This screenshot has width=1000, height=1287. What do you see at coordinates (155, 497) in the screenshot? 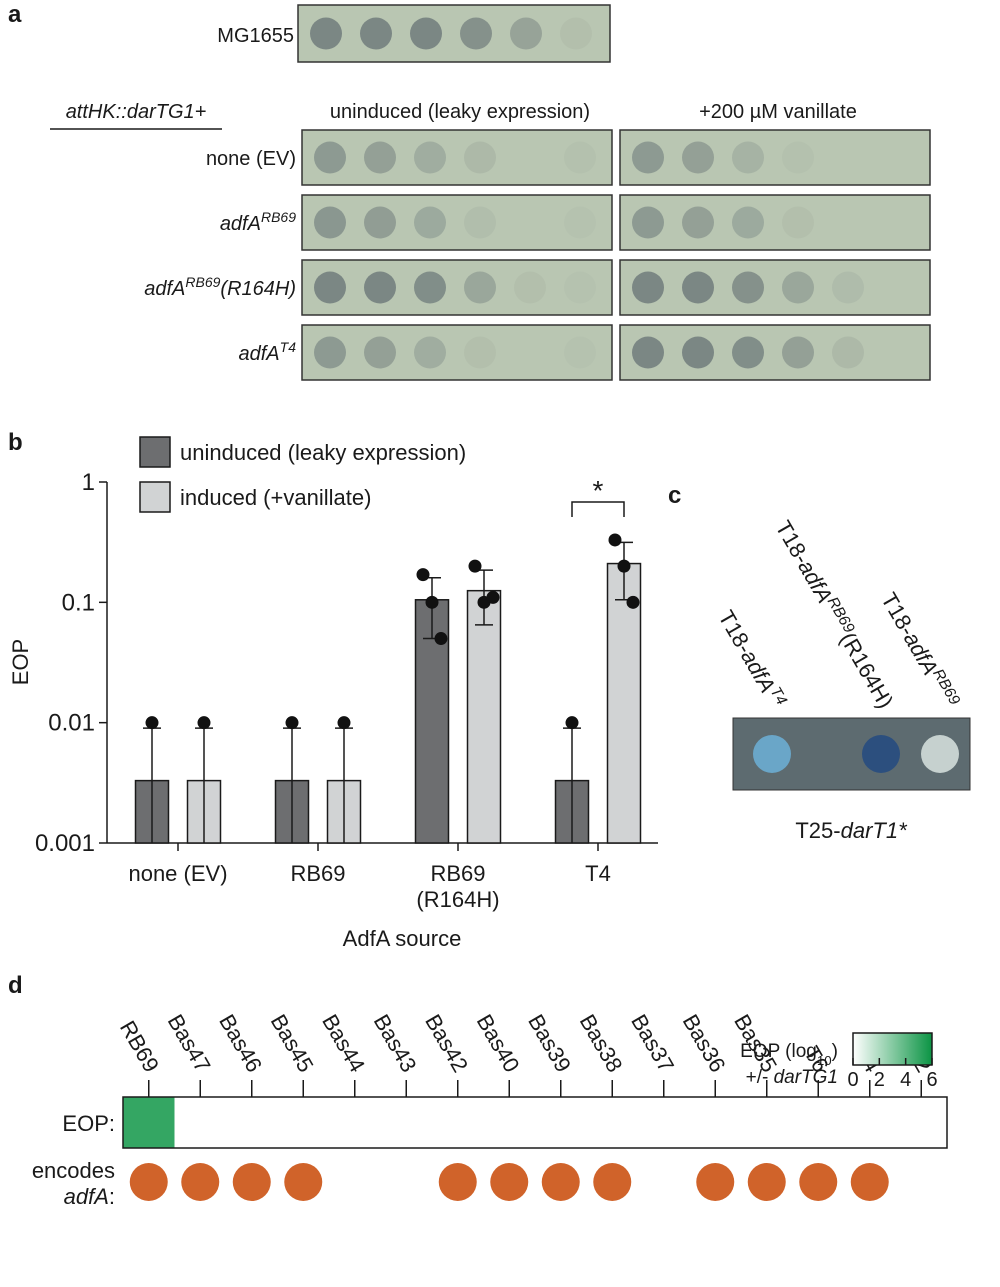
I see `legend-swatch` at bounding box center [155, 497].